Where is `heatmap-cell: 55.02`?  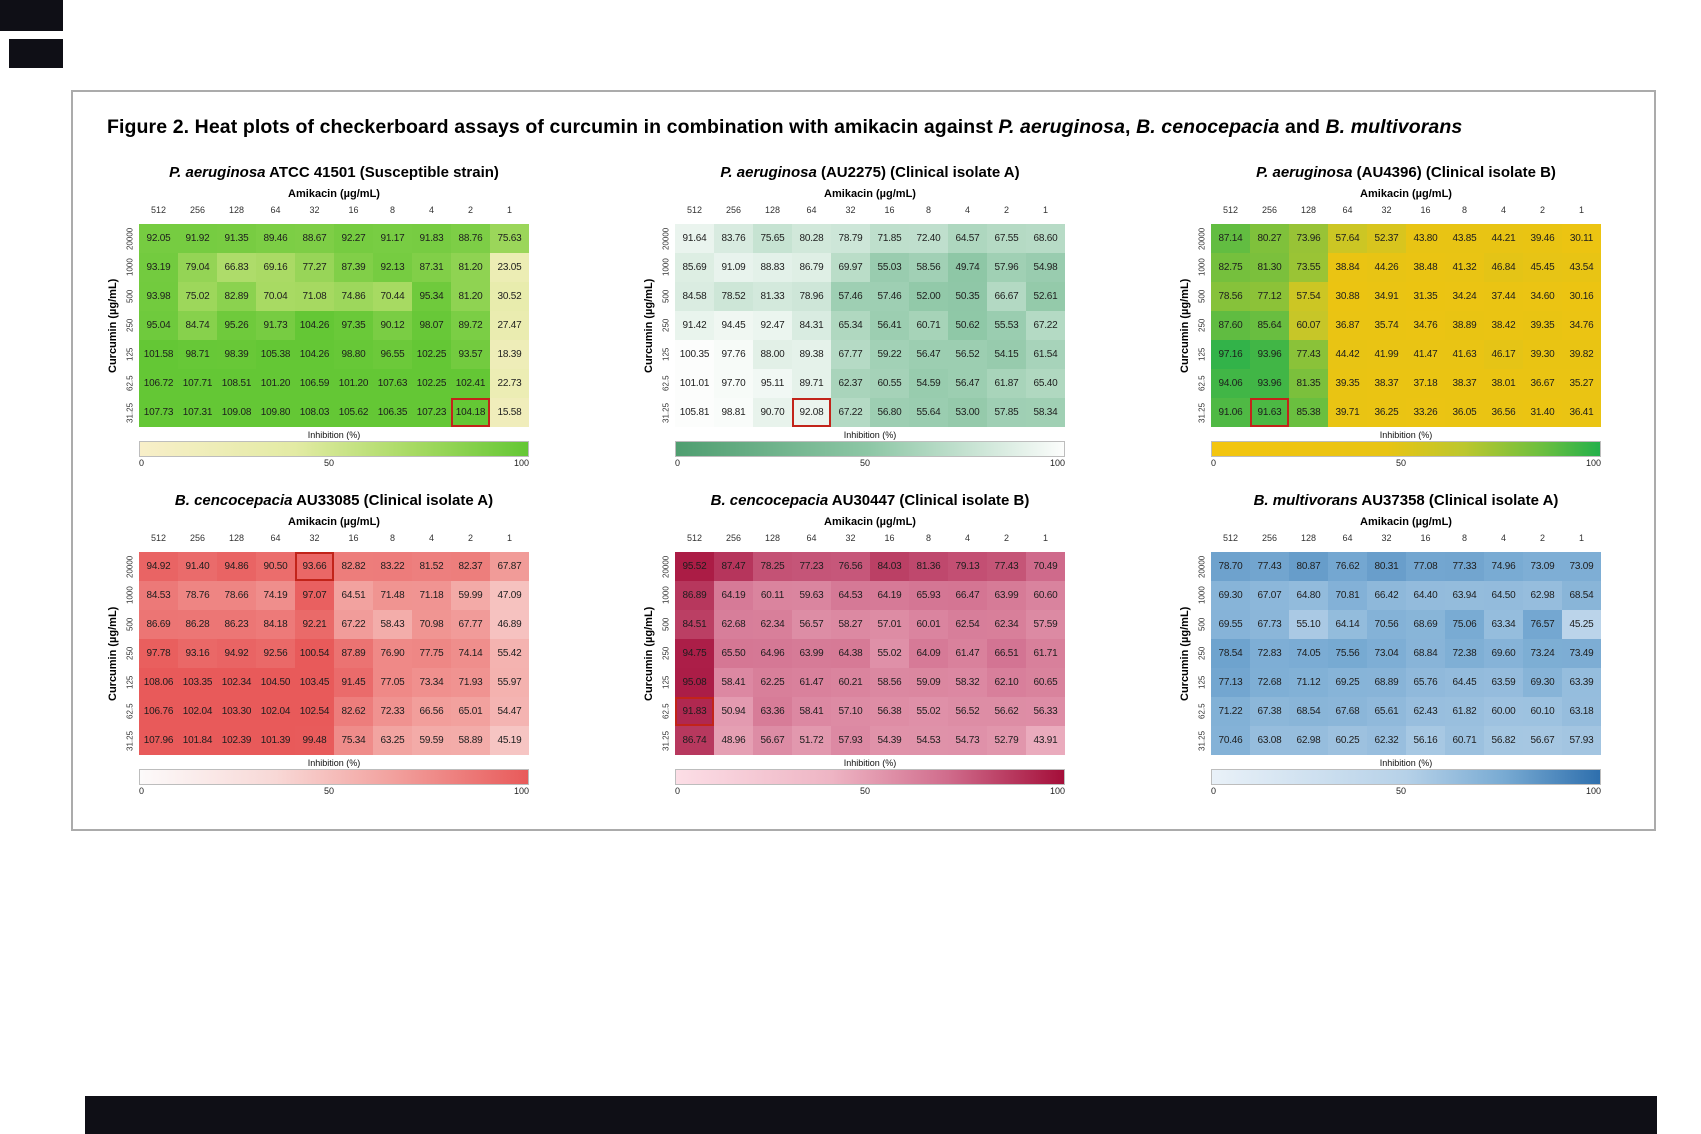 heatmap-cell: 55.02 is located at coordinates (928, 711).